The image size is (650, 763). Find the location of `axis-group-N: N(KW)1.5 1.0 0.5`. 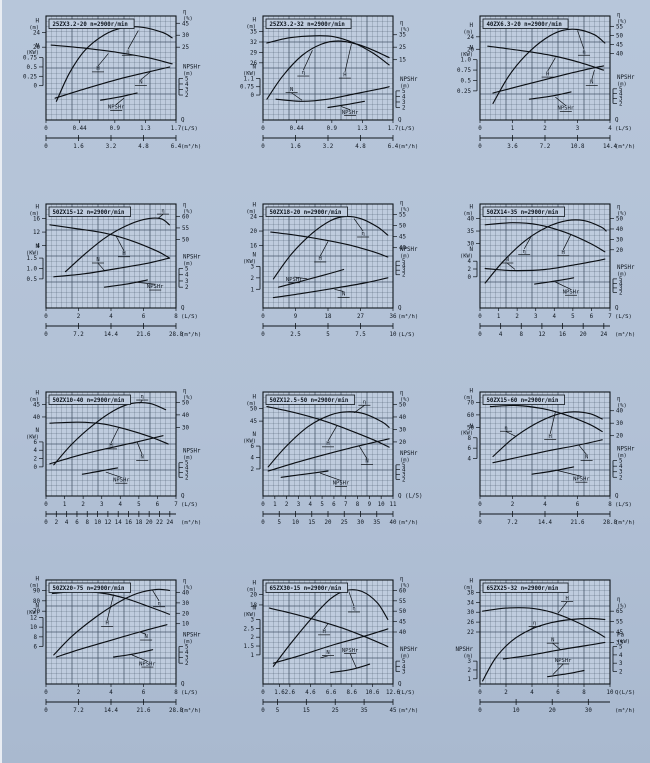

axis-group-N: N(KW)1.5 1.0 0.5 is located at coordinates (35, 263).